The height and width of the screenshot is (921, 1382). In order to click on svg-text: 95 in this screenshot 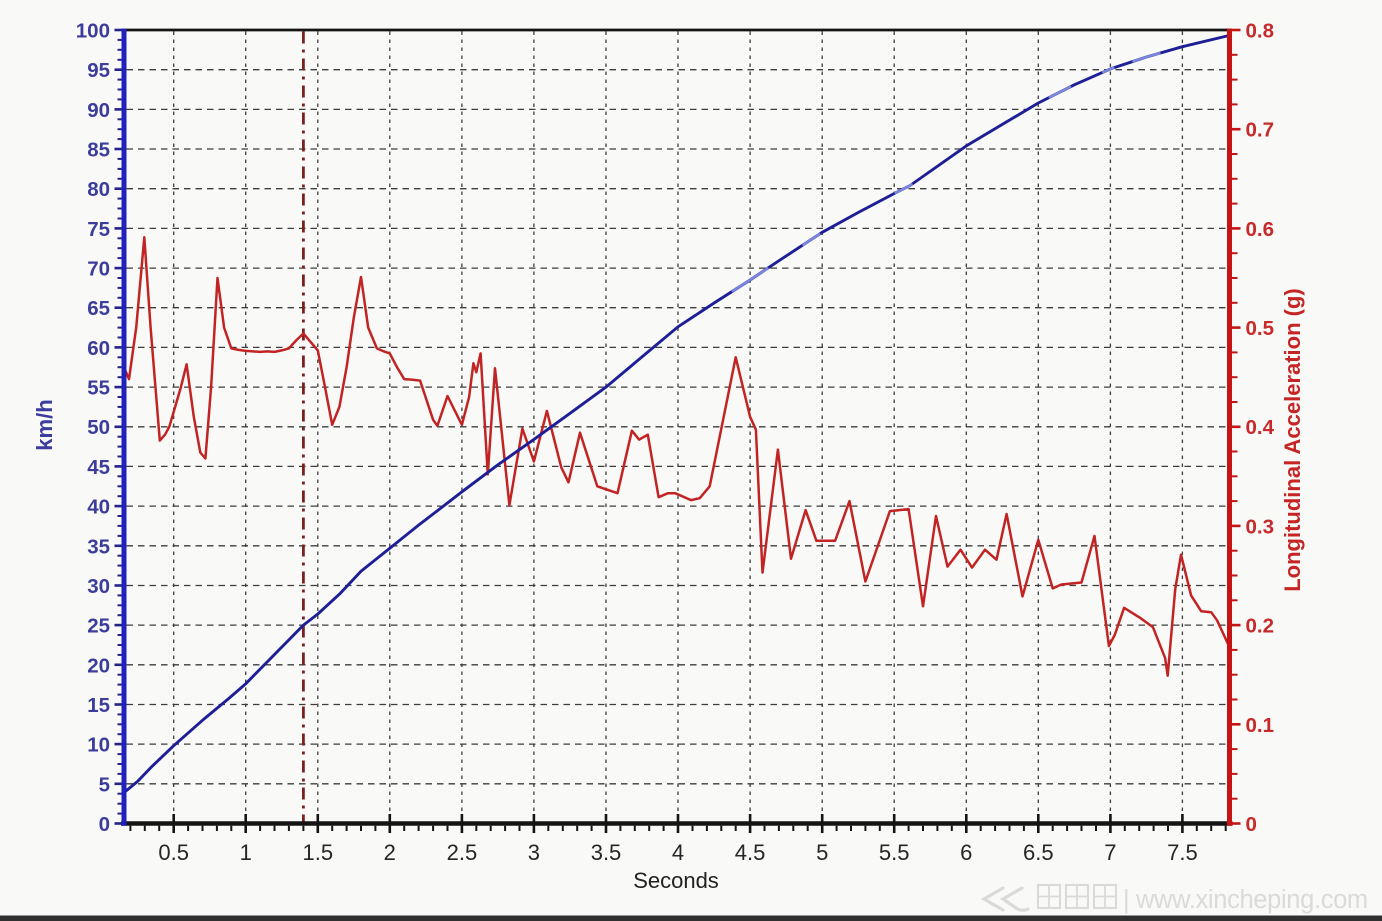, I will do `click(98, 70)`.